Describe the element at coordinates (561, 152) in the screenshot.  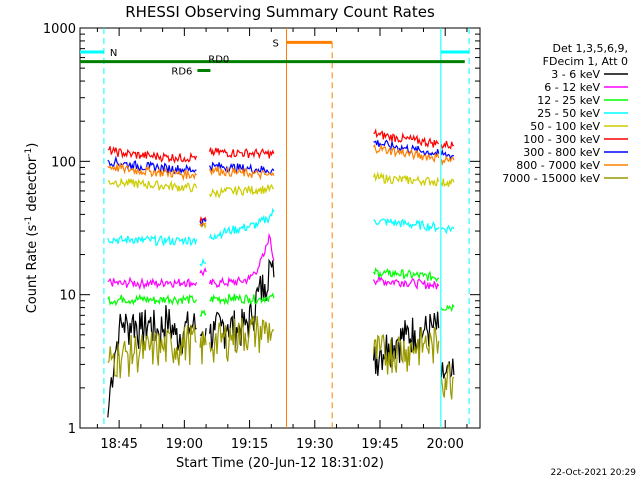
I see `legend-entry-label: 300 - 800 keV` at that location.